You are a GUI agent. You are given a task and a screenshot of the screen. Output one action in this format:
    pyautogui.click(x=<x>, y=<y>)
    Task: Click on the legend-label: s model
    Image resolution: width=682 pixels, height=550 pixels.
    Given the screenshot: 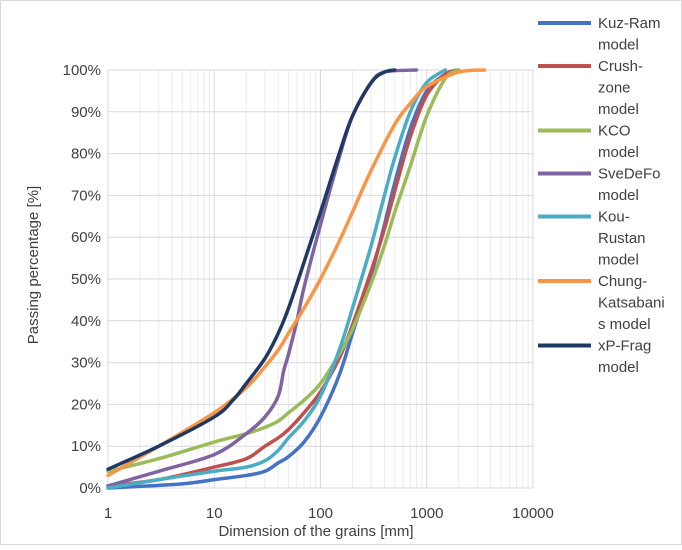 What is the action you would take?
    pyautogui.click(x=624, y=324)
    